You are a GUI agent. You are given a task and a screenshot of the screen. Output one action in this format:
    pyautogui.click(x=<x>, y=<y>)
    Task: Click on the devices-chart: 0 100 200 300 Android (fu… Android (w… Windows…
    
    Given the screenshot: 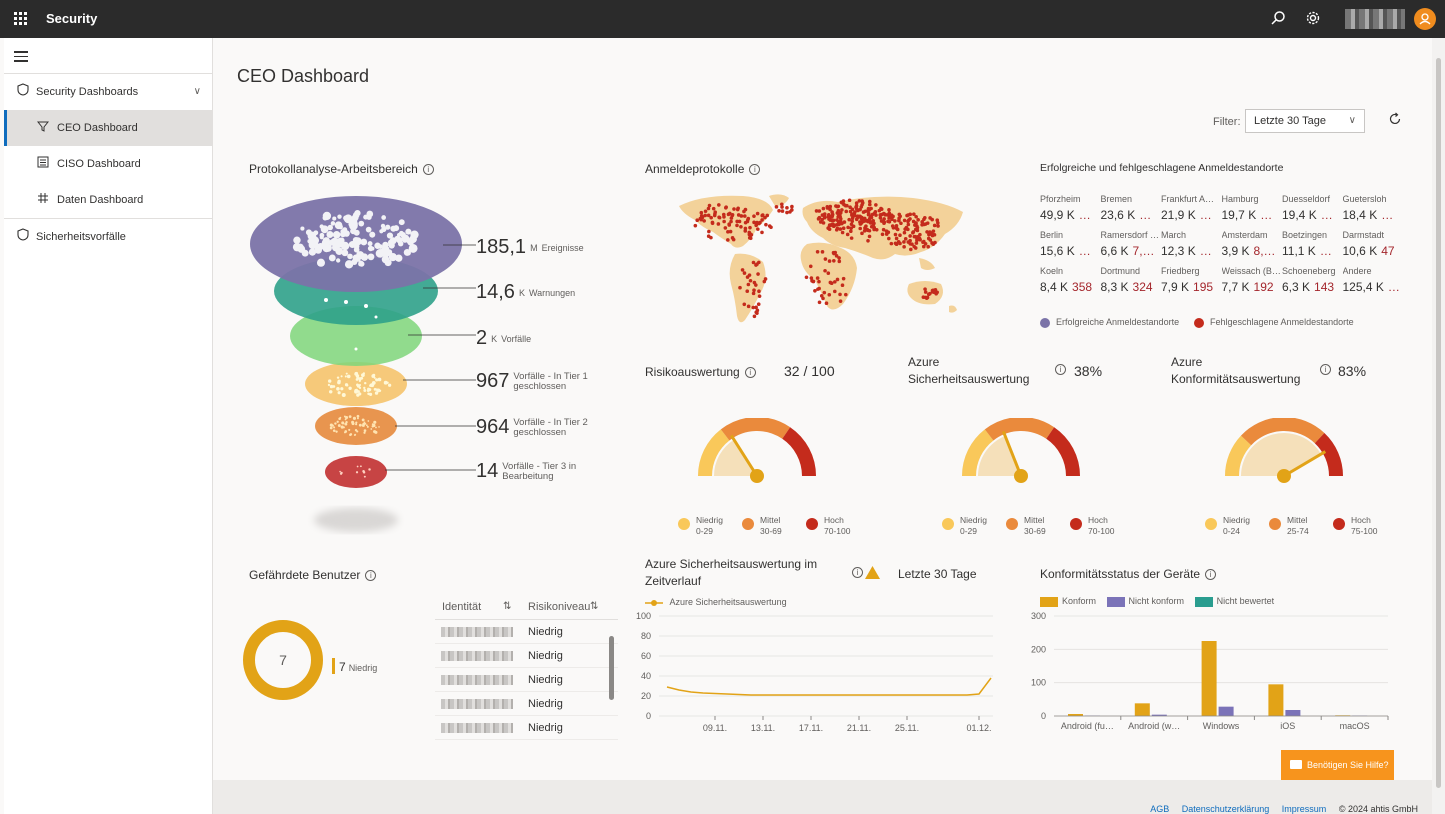 What is the action you would take?
    pyautogui.click(x=1210, y=671)
    